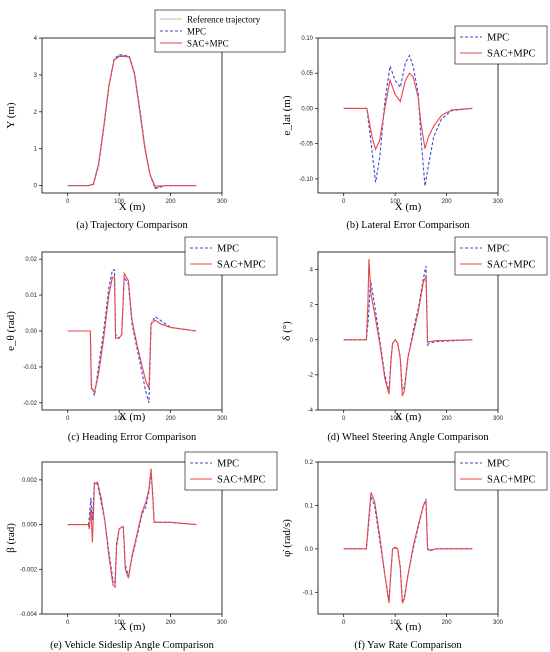  I want to click on subplot-caption: (b) Lateral Error Comparison, so click(408, 225).